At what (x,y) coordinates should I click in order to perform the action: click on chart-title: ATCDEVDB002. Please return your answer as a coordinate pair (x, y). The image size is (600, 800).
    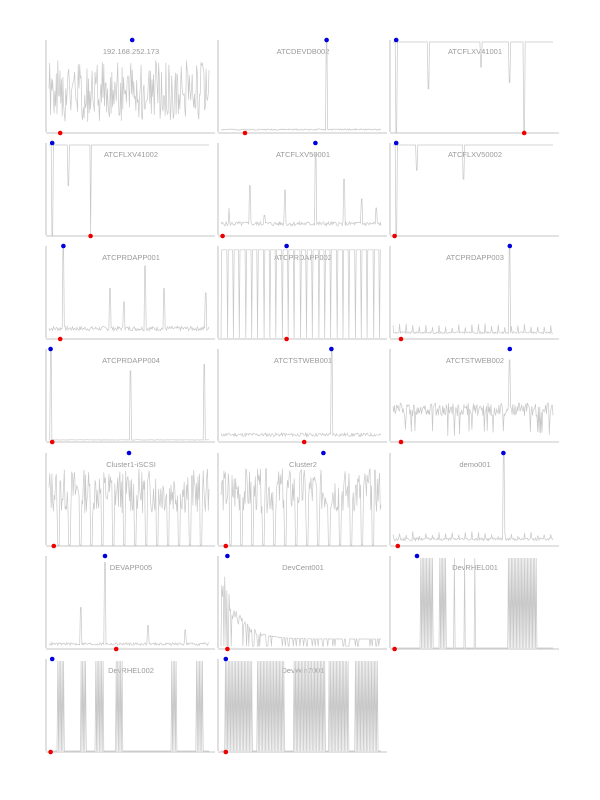
    Looking at the image, I should click on (303, 51).